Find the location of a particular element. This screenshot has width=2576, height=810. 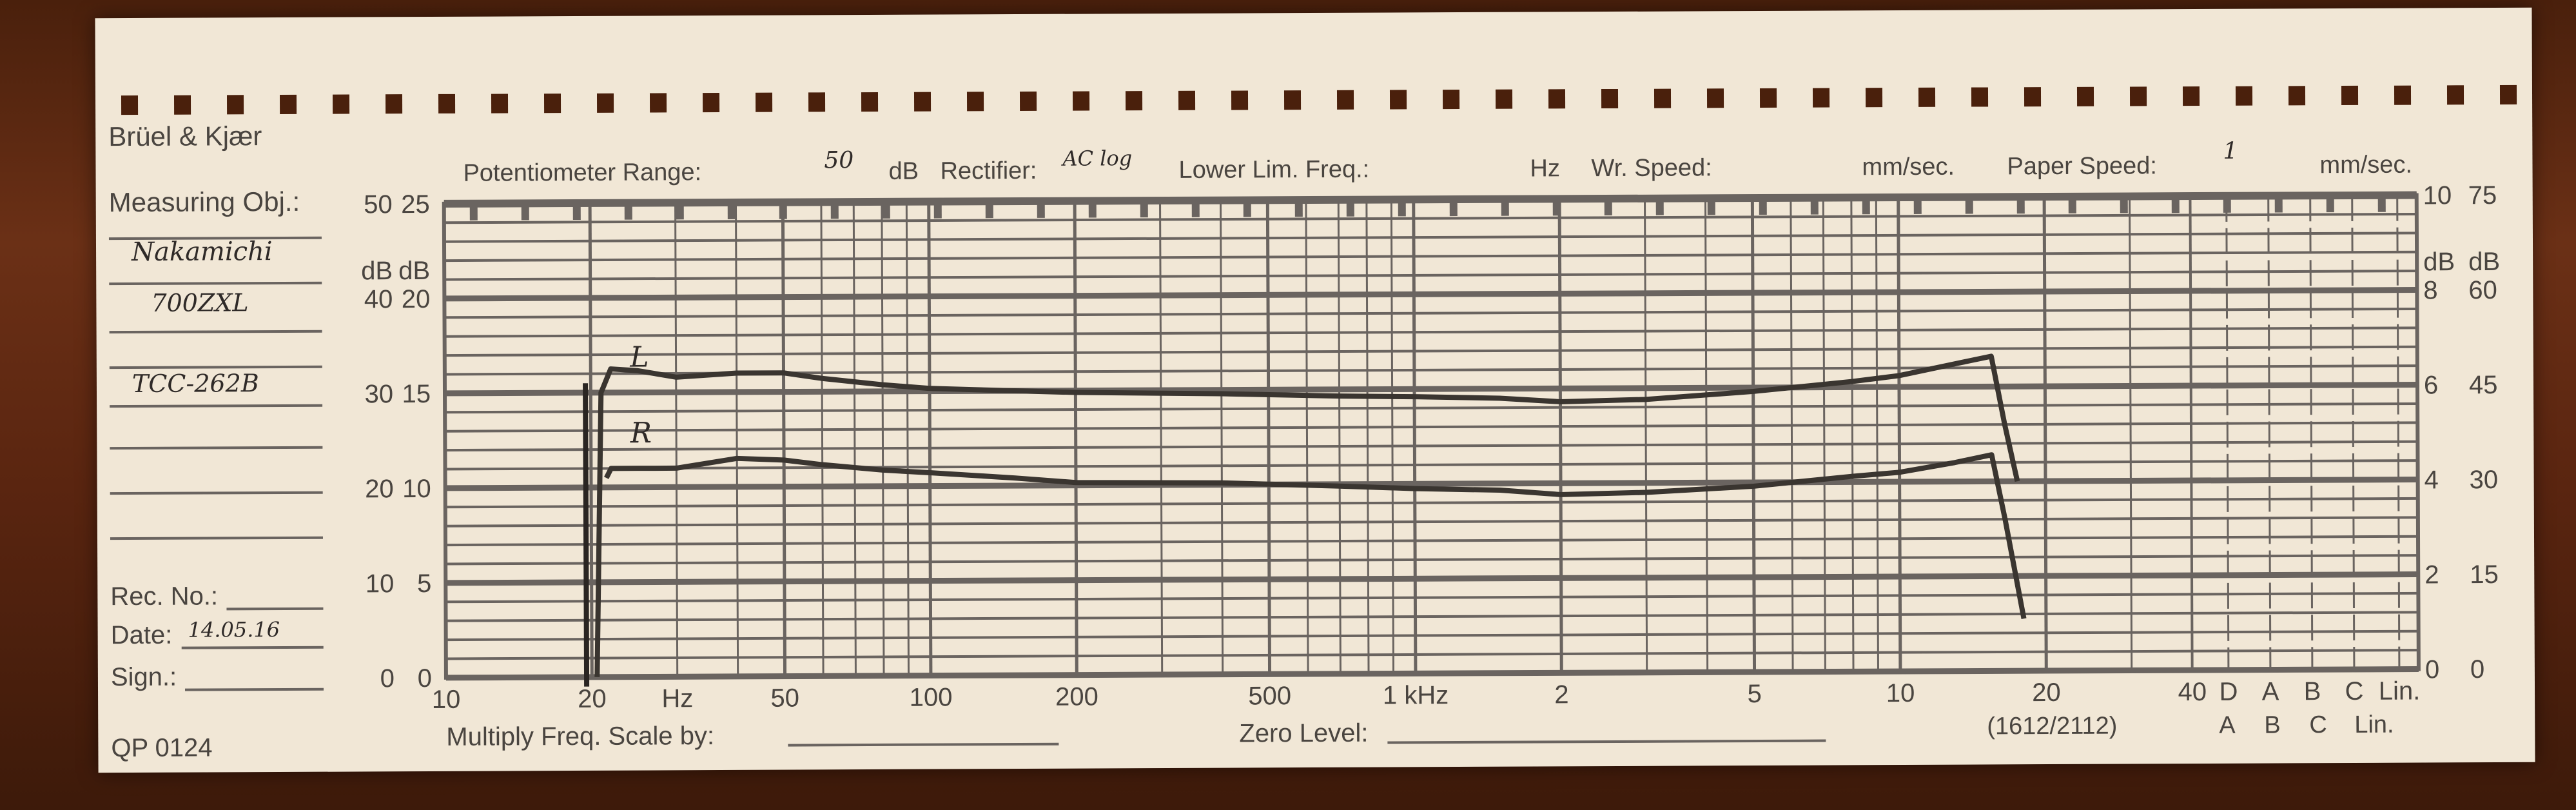

weighting-lin-row2: Lin. is located at coordinates (2374, 724).